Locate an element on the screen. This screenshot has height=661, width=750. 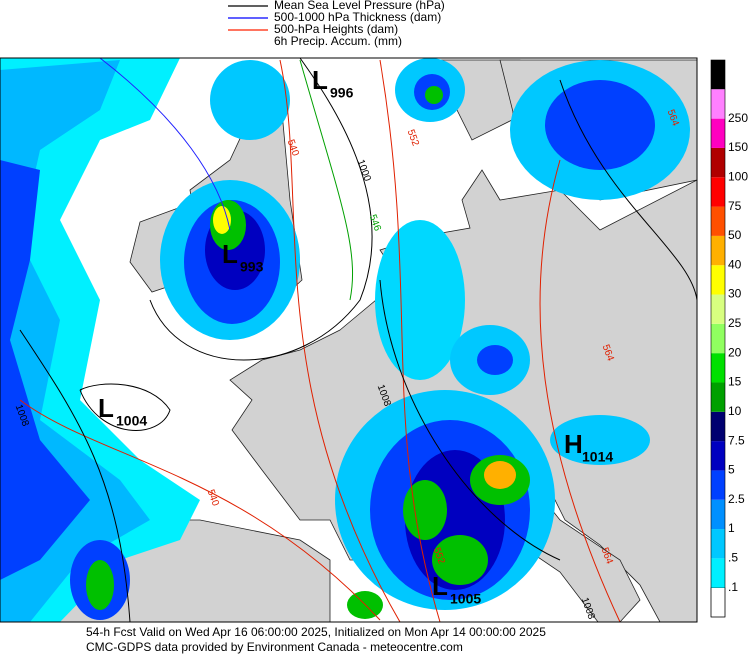
colorbar-label: .5 is located at coordinates (733, 558).